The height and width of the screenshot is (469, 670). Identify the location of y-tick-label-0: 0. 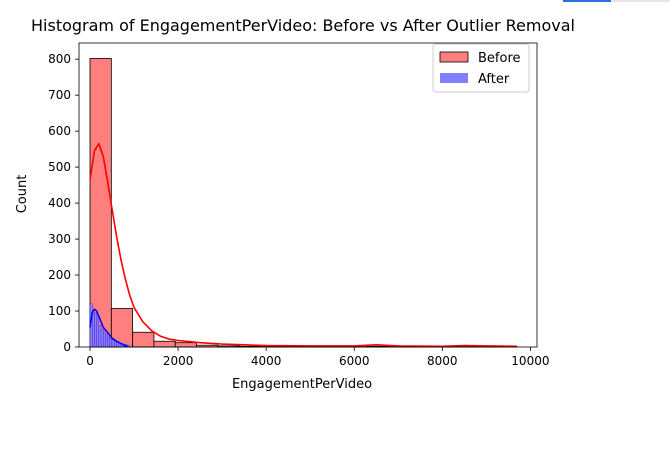
(67, 347).